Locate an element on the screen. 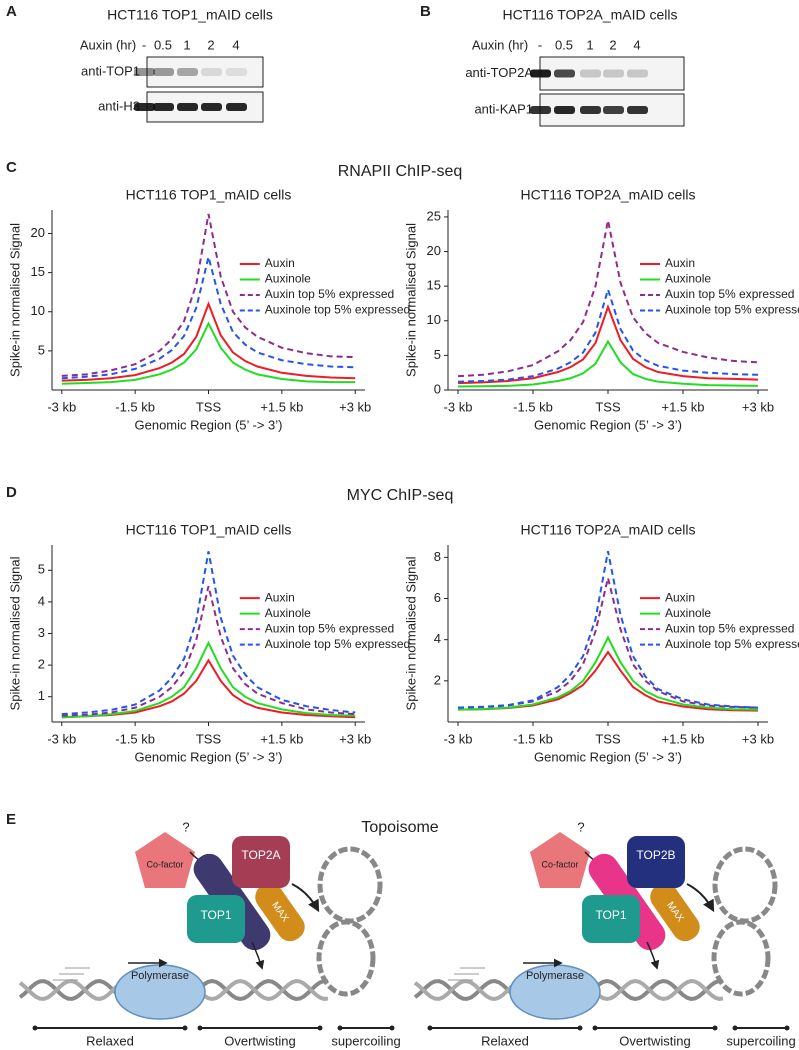 This screenshot has width=799, height=1050. section-title: MYC ChIP-seq is located at coordinates (400, 495).